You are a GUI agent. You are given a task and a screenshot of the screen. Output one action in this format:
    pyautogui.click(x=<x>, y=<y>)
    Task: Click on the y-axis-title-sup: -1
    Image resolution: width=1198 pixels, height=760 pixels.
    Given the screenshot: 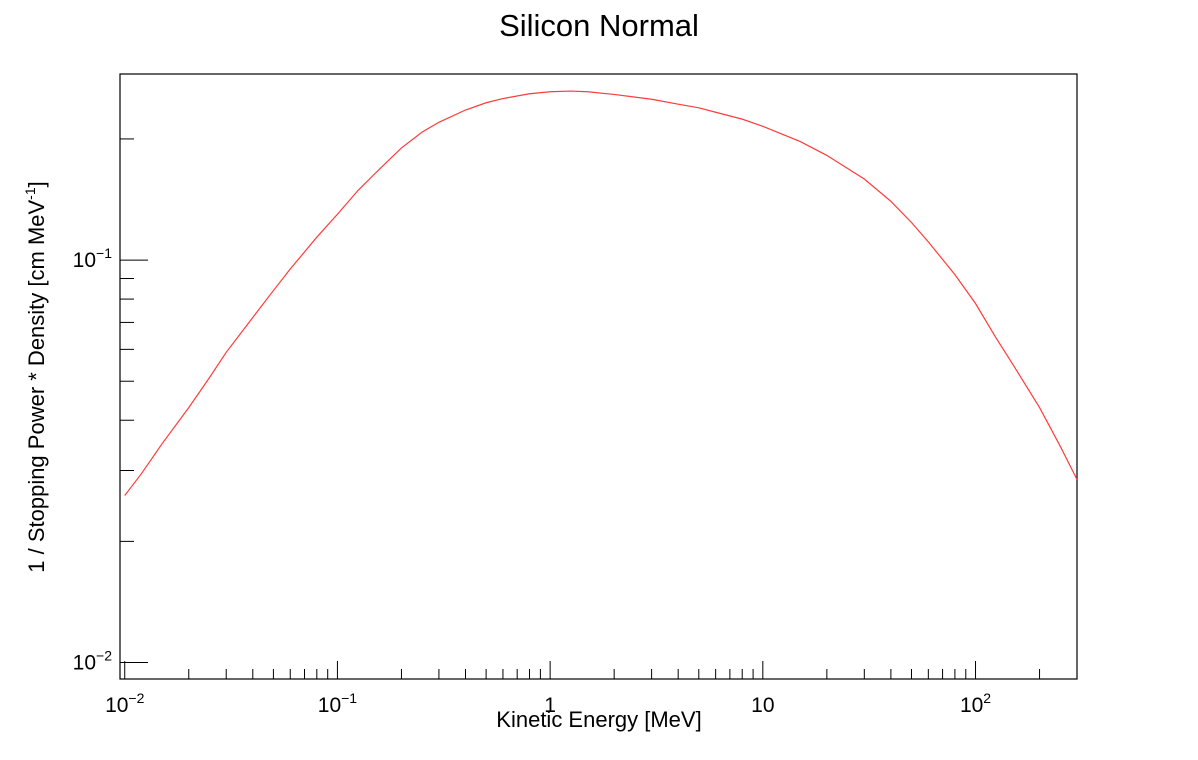 What is the action you would take?
    pyautogui.click(x=30, y=193)
    